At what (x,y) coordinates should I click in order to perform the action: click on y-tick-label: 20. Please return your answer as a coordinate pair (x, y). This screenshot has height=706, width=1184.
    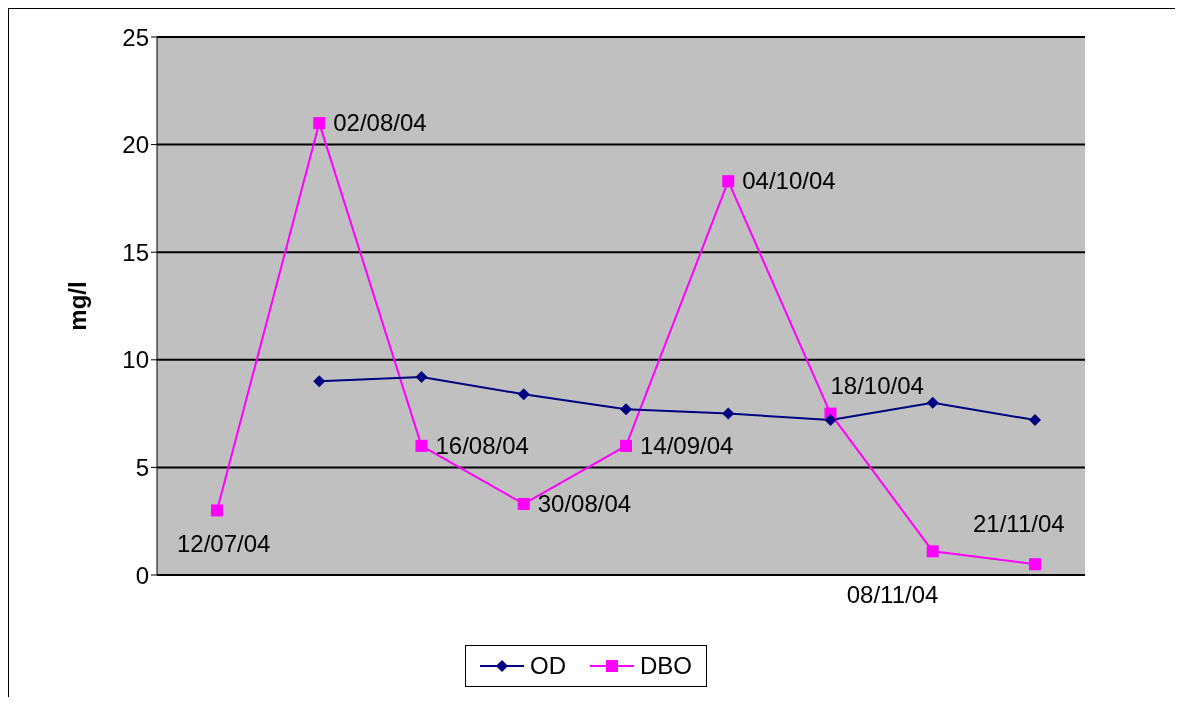
    Looking at the image, I should click on (135, 145).